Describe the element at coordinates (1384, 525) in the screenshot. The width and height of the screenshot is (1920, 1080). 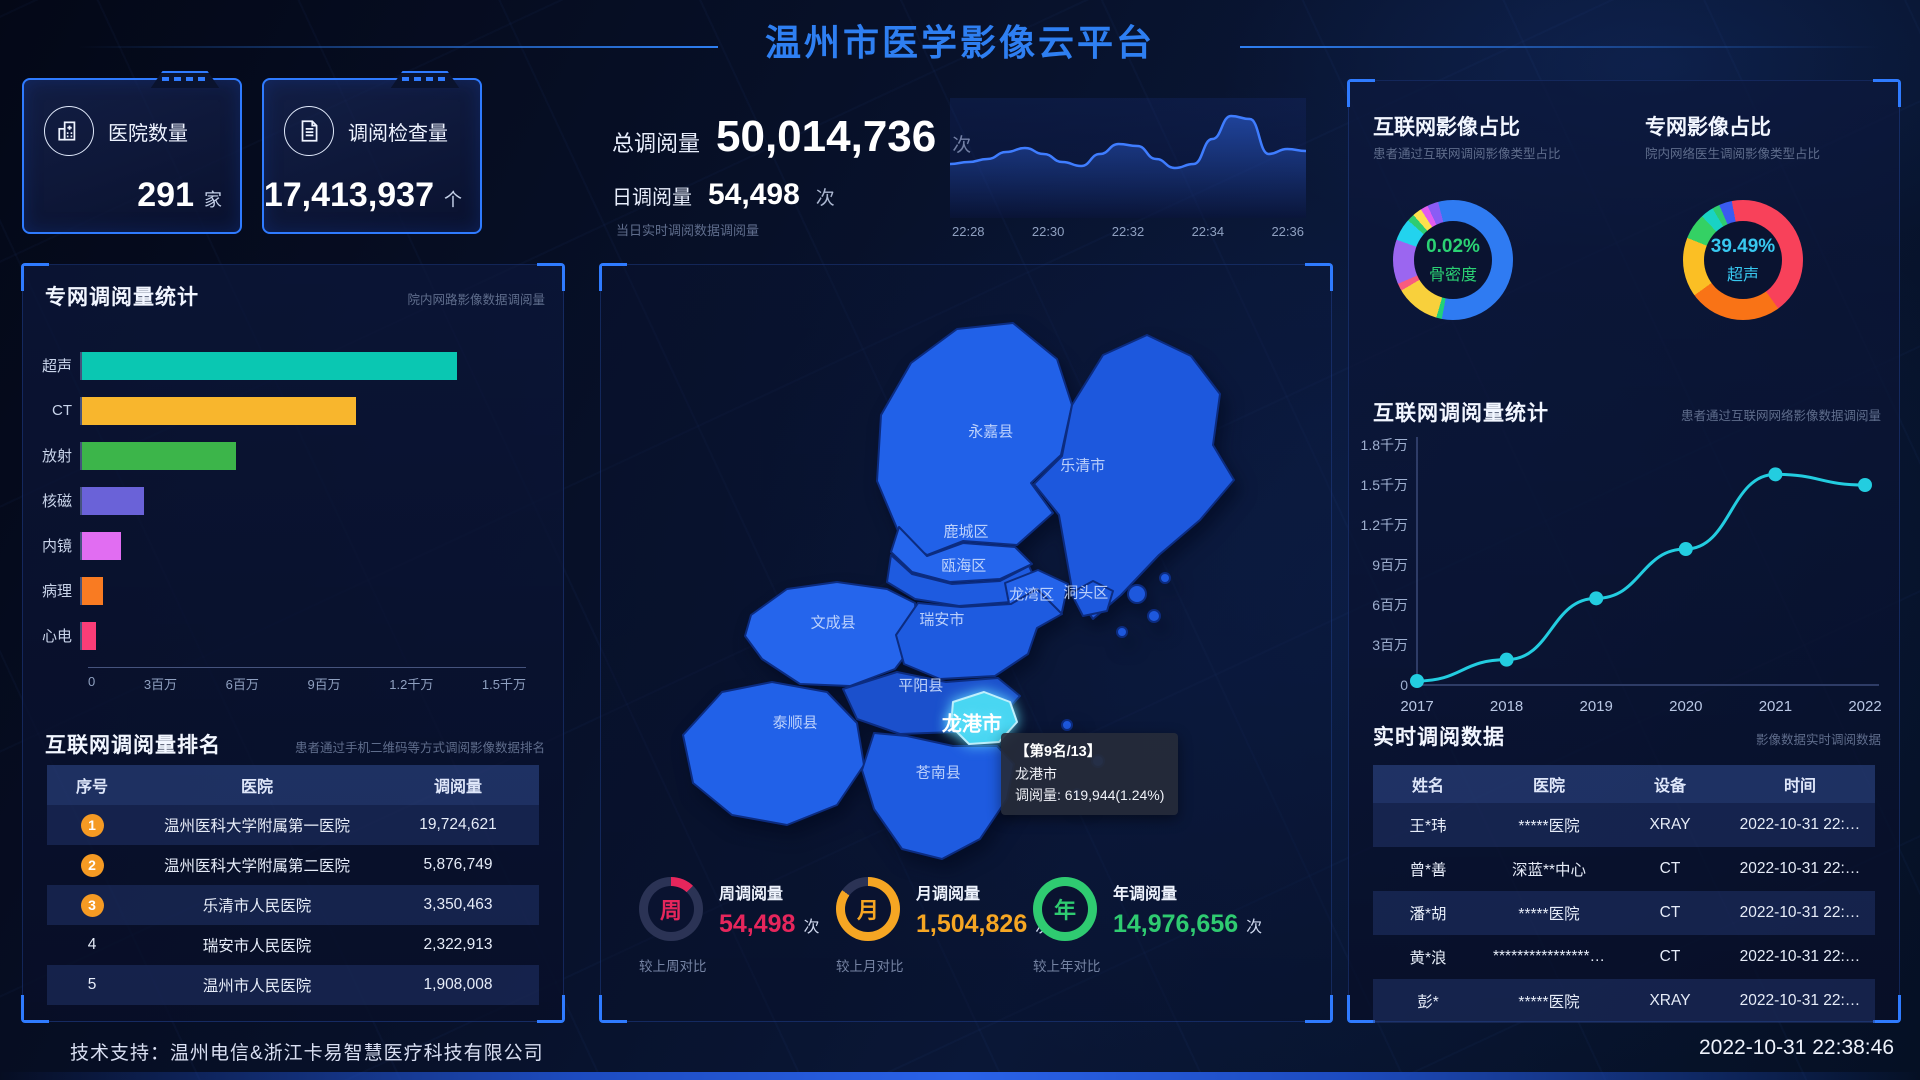
I see `svg-text: 1.2千万` at that location.